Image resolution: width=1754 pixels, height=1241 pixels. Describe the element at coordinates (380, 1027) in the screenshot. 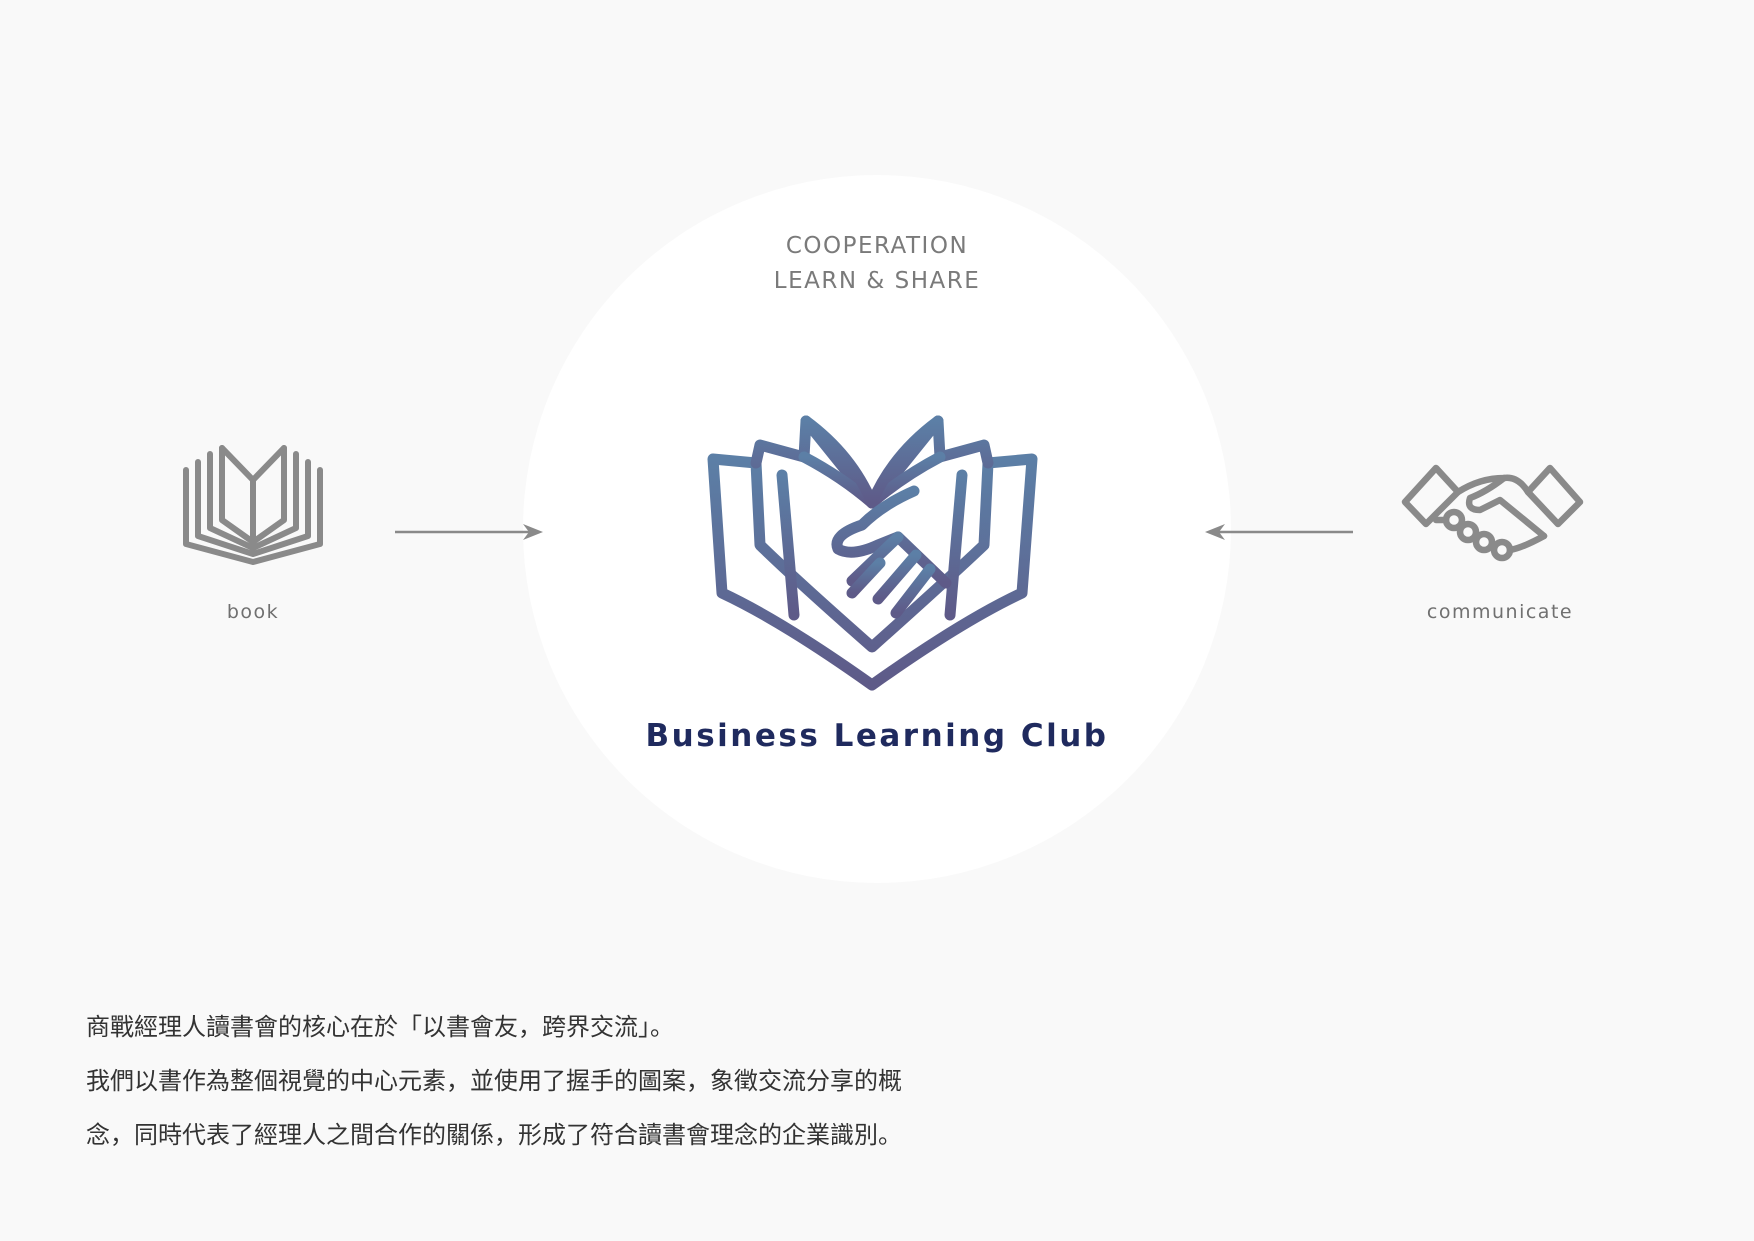

I see `description-line: 商戰經理人讀書會的核心在於「以書會友，跨界交流」。` at that location.